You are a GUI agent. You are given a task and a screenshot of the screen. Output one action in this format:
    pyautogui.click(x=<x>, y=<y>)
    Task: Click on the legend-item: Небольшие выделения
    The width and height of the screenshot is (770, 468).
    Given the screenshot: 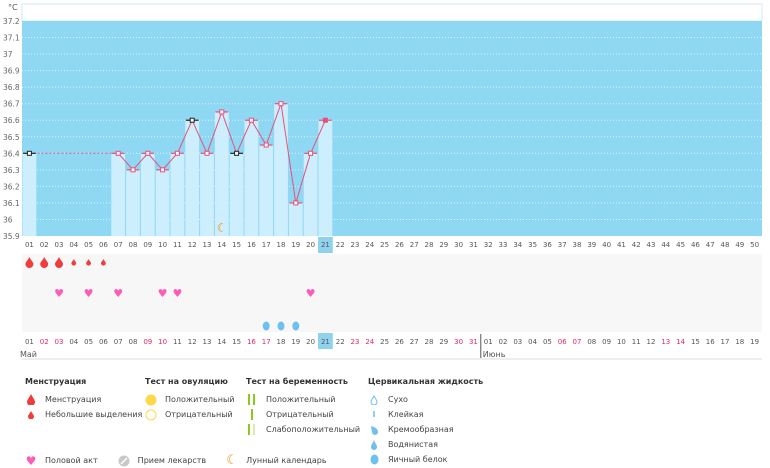 What is the action you would take?
    pyautogui.click(x=94, y=414)
    